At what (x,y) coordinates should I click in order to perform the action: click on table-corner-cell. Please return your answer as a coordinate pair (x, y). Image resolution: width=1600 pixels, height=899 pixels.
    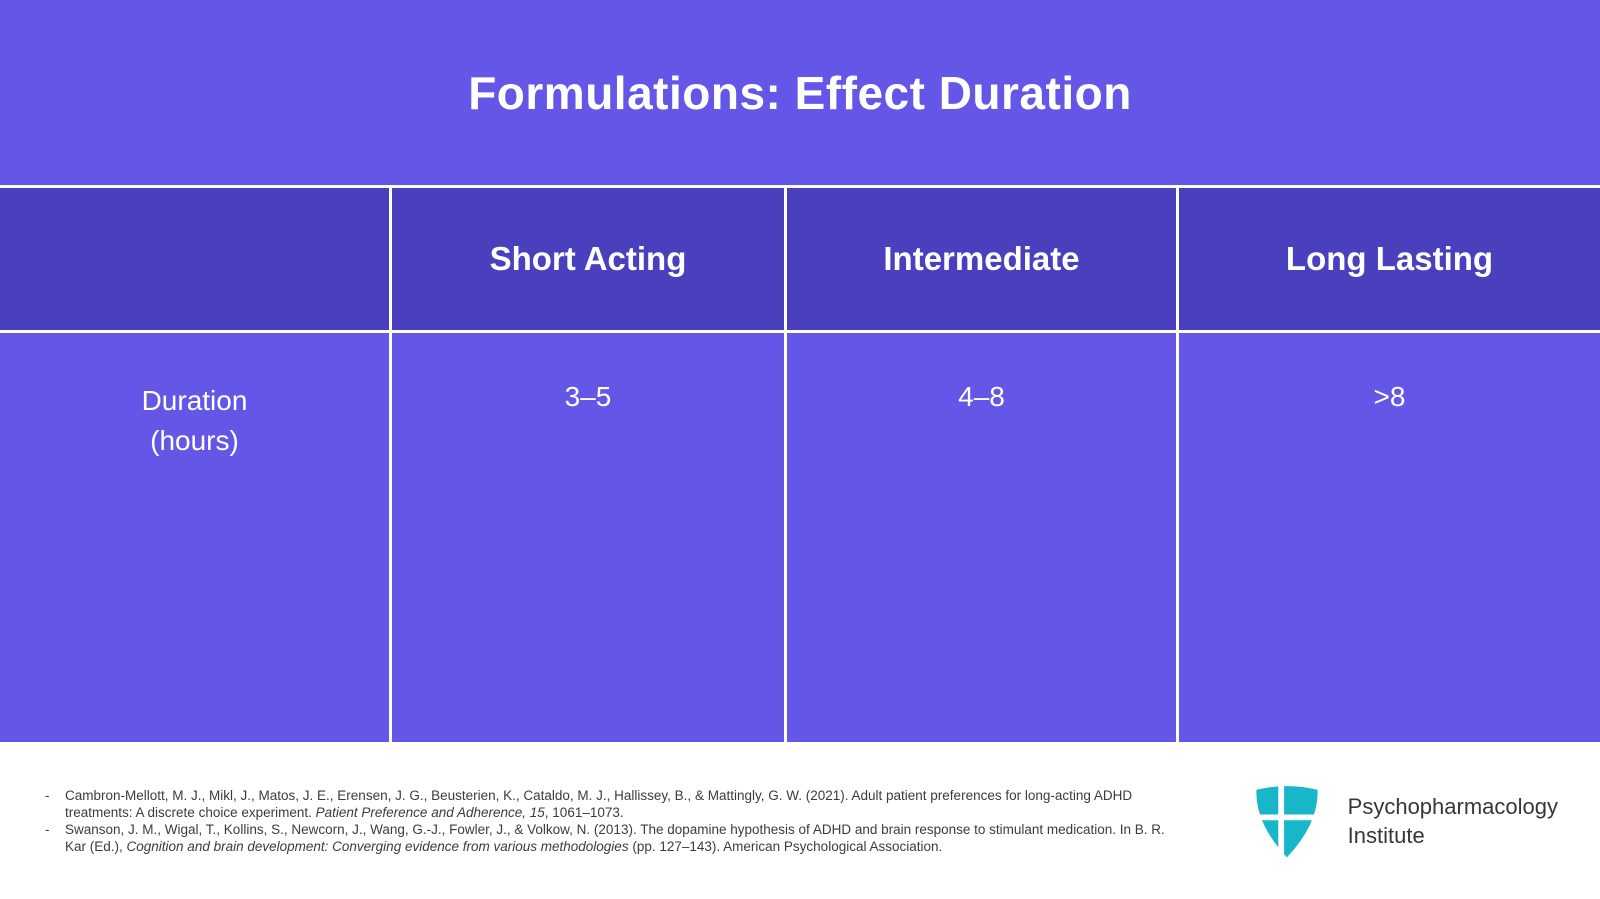
    Looking at the image, I should click on (194, 259).